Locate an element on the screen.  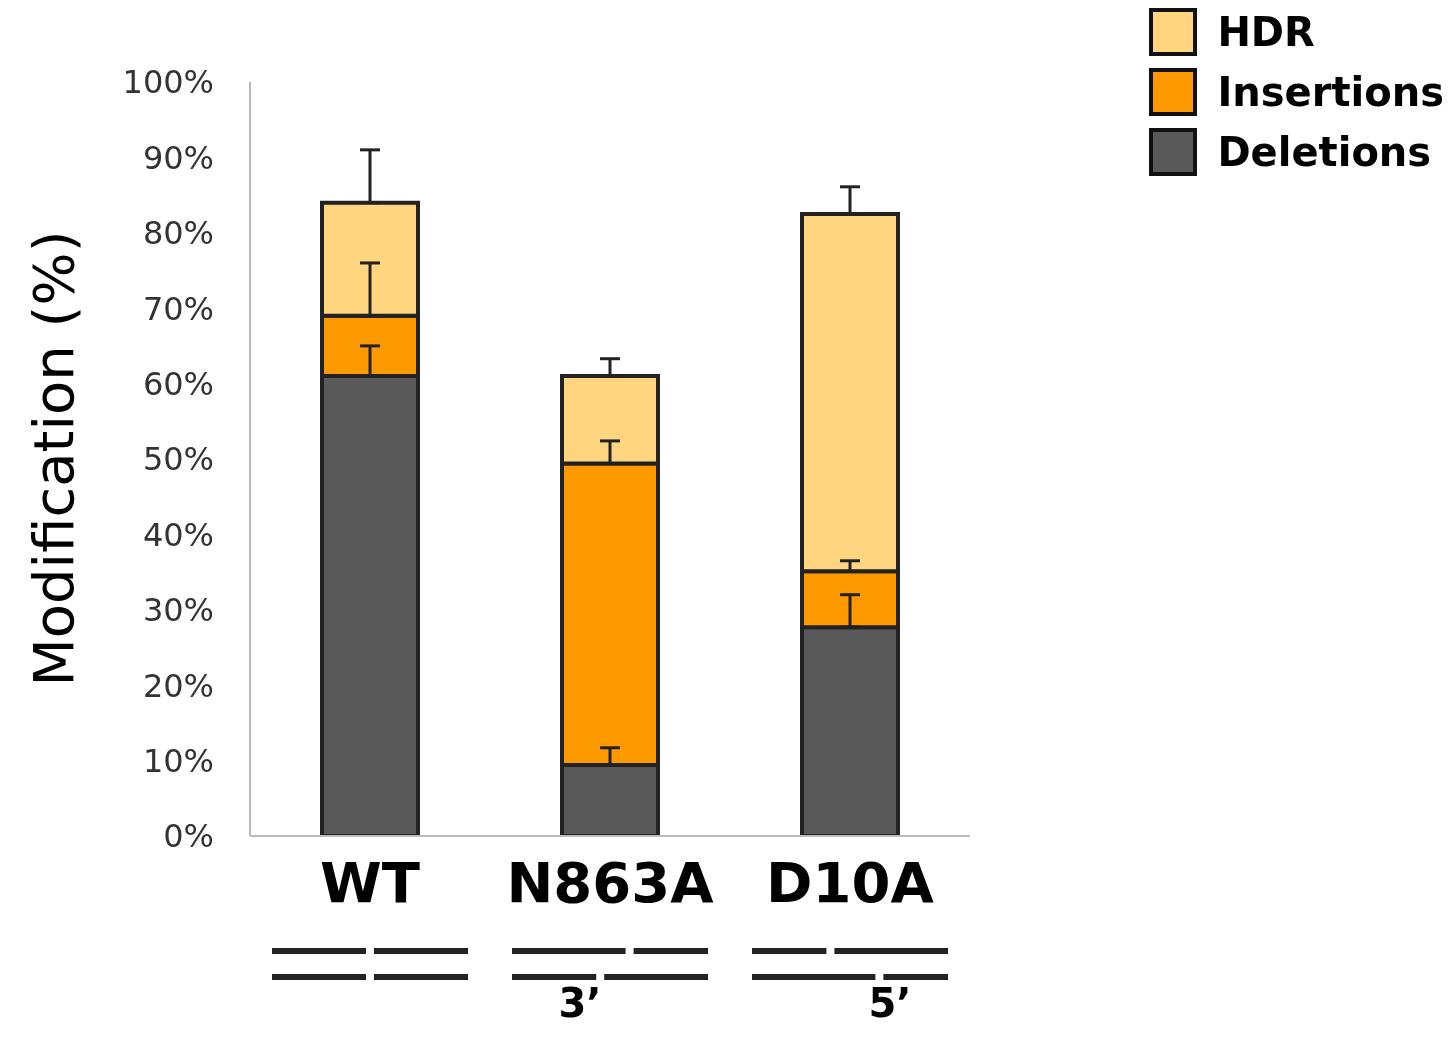
y-axis-title: Modification (%) is located at coordinates (53, 458).